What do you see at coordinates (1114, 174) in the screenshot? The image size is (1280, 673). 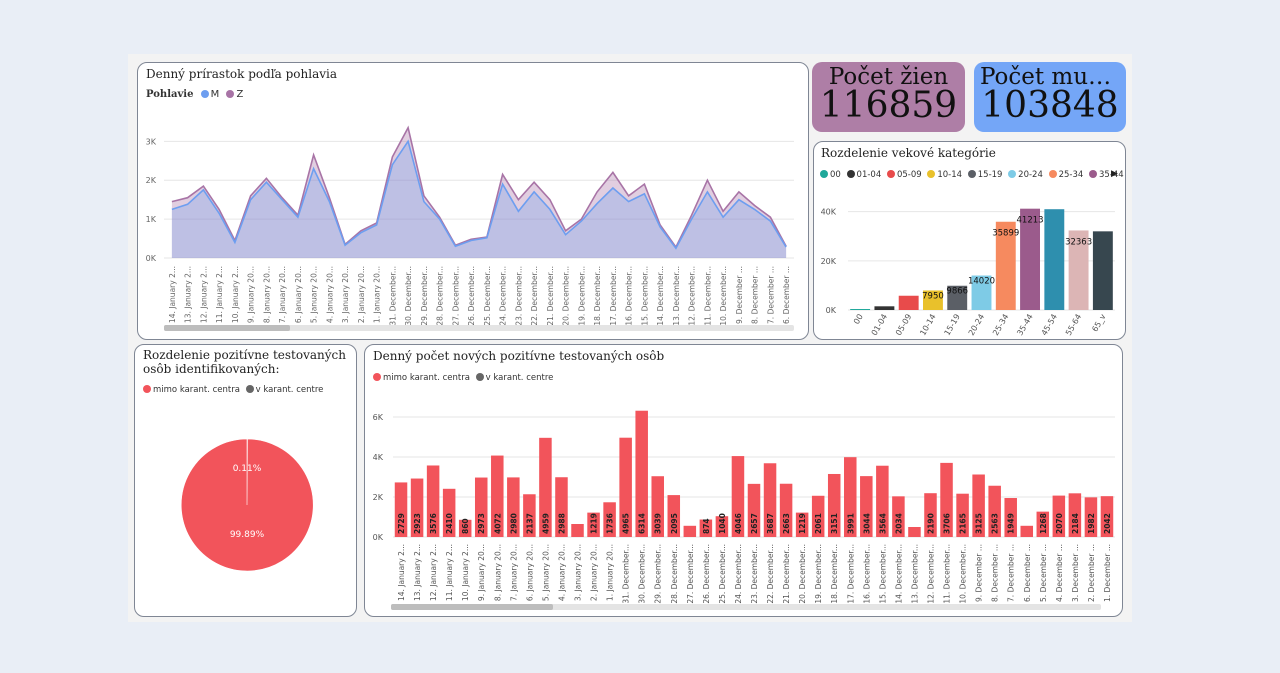 I see `legend-next-arrow-icon: ▶` at bounding box center [1114, 174].